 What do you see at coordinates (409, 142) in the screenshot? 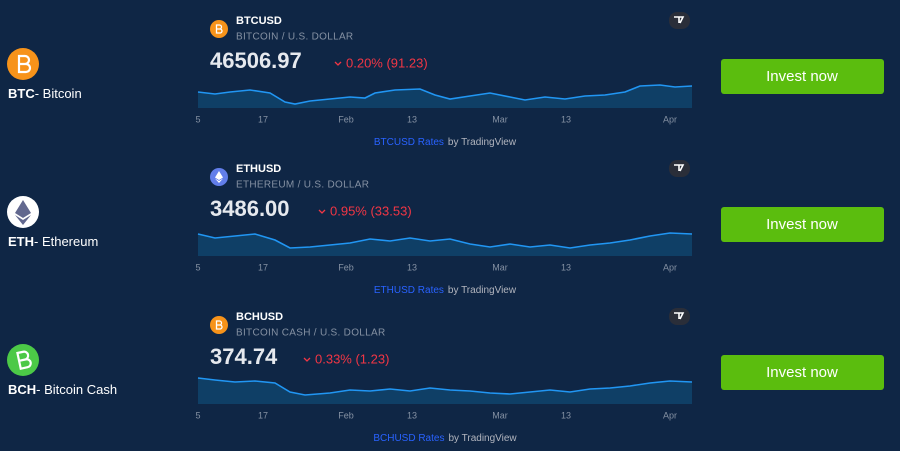
I see `credit-link: BTCUSD Rates` at bounding box center [409, 142].